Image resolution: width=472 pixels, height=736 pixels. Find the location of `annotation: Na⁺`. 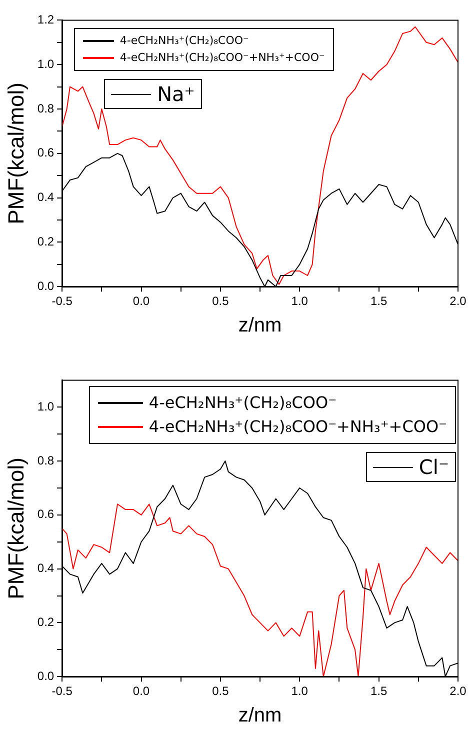

annotation: Na⁺ is located at coordinates (176, 94).